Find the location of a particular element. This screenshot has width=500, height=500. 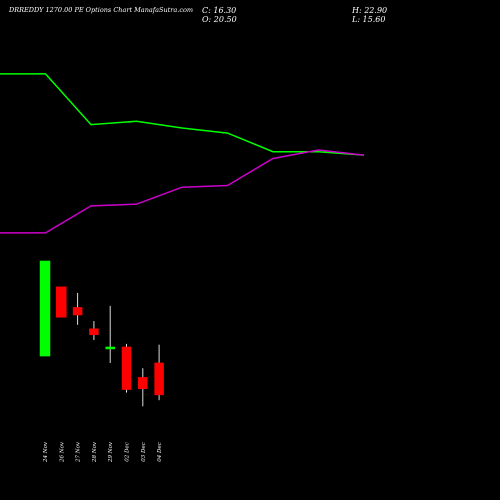

low-value: L: 15.60 is located at coordinates (369, 19).